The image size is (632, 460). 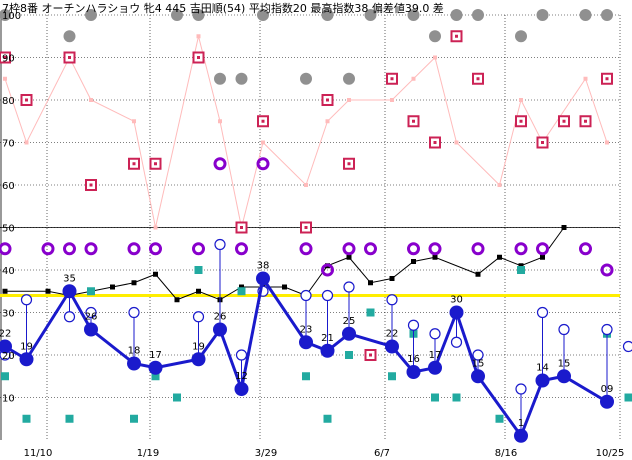 What do you see at coordinates (8, 101) in the screenshot?
I see `y-tick-label: 80` at bounding box center [8, 101].